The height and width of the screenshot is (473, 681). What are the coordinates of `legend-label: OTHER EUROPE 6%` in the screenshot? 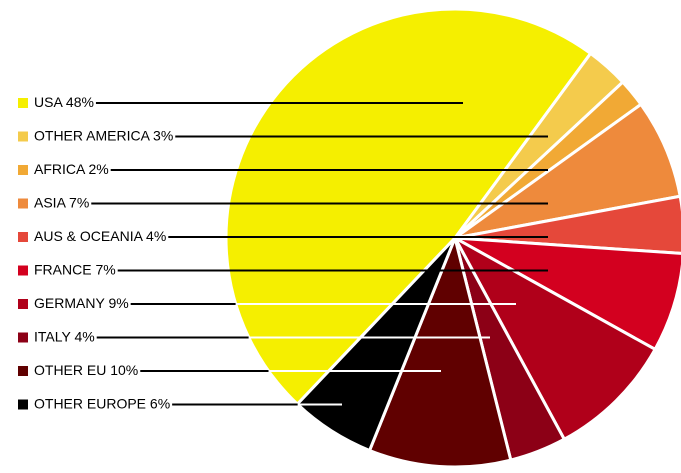 It's located at (102, 403).